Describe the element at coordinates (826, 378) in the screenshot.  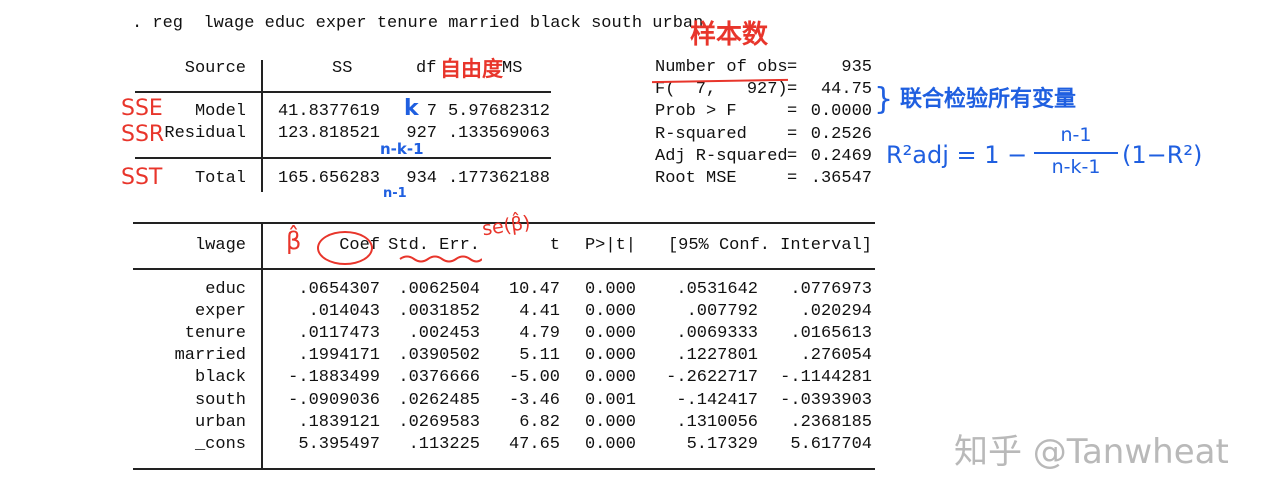
I see `coef-cell-hi: -.1144281` at that location.